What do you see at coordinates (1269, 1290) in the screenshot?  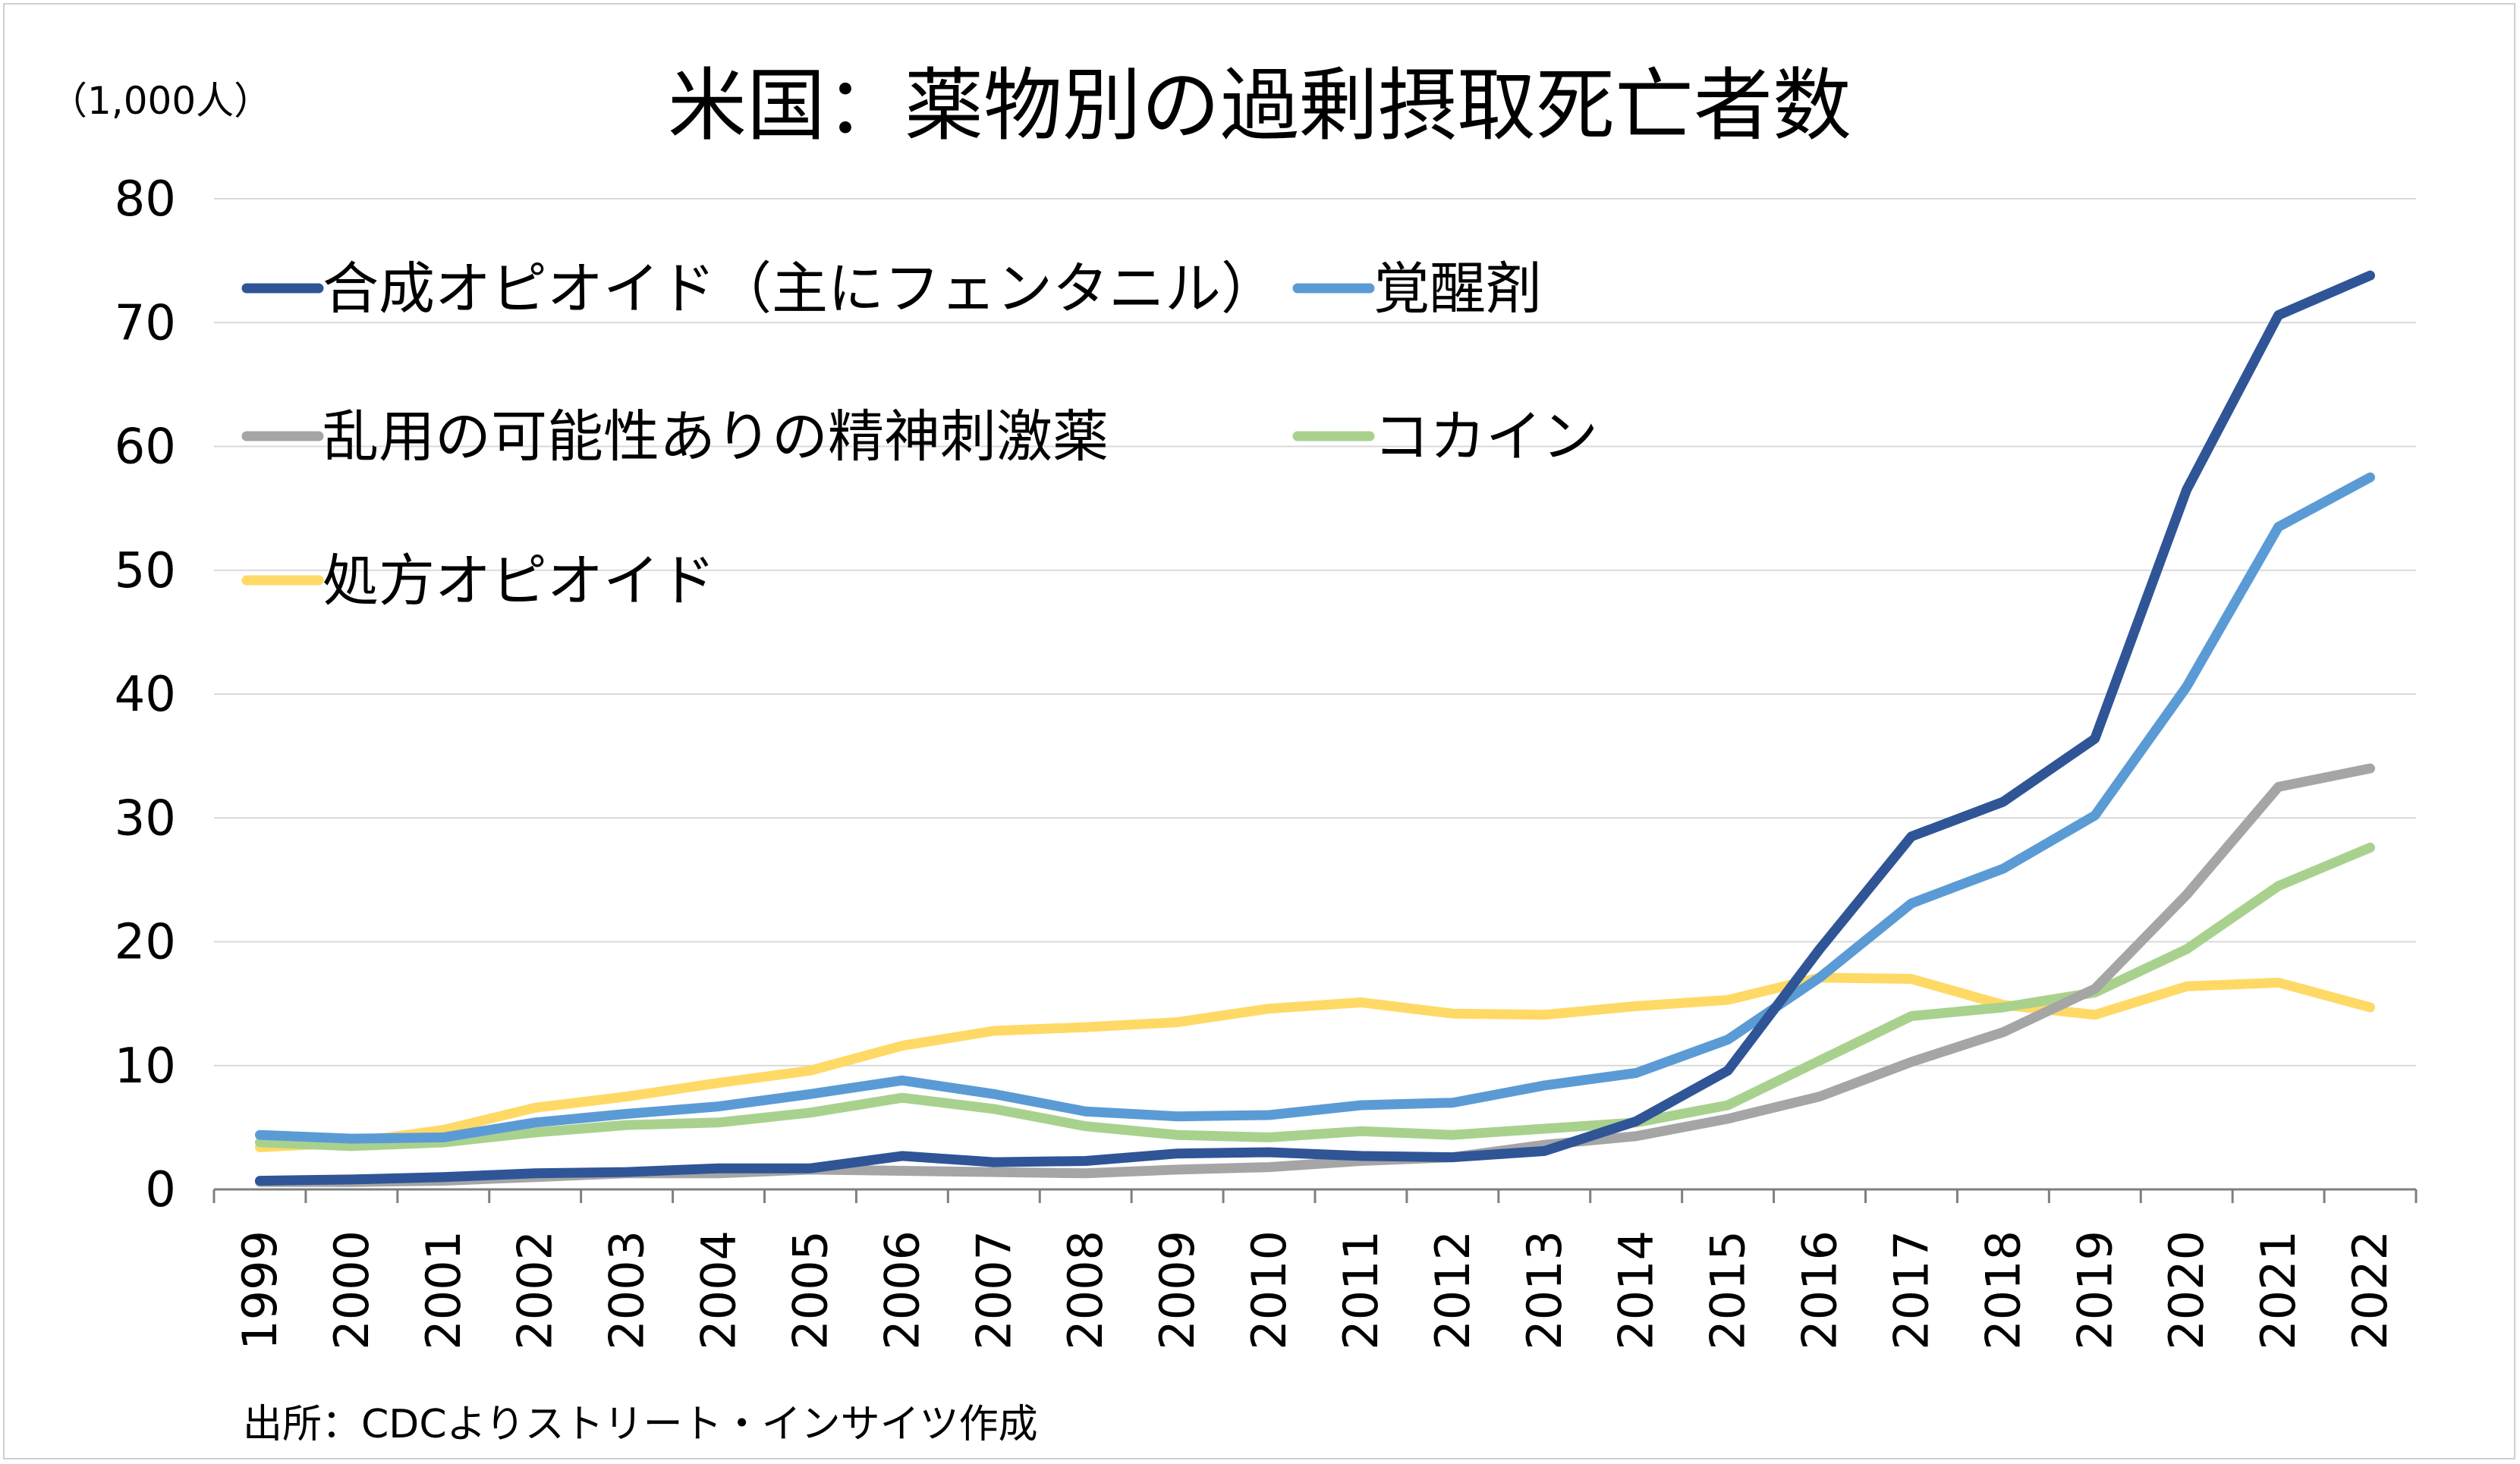 I see `x-tick-label: 2010` at bounding box center [1269, 1290].